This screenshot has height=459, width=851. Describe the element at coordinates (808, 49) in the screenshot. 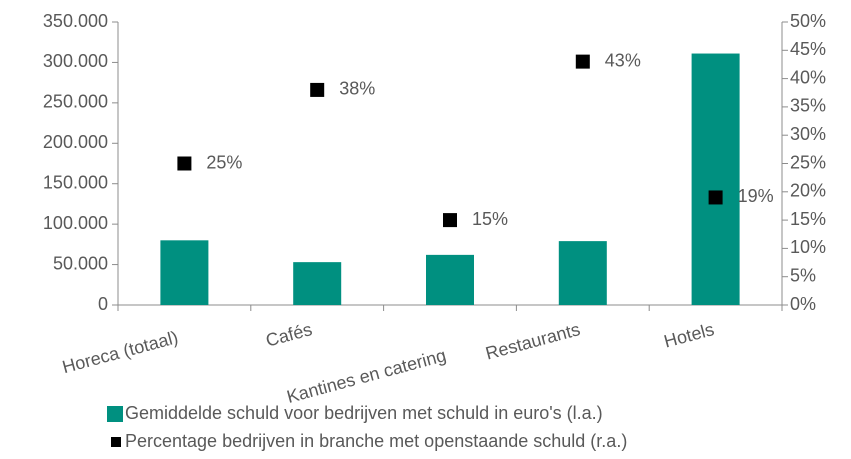

I see `y2-tick-label: 45%` at that location.